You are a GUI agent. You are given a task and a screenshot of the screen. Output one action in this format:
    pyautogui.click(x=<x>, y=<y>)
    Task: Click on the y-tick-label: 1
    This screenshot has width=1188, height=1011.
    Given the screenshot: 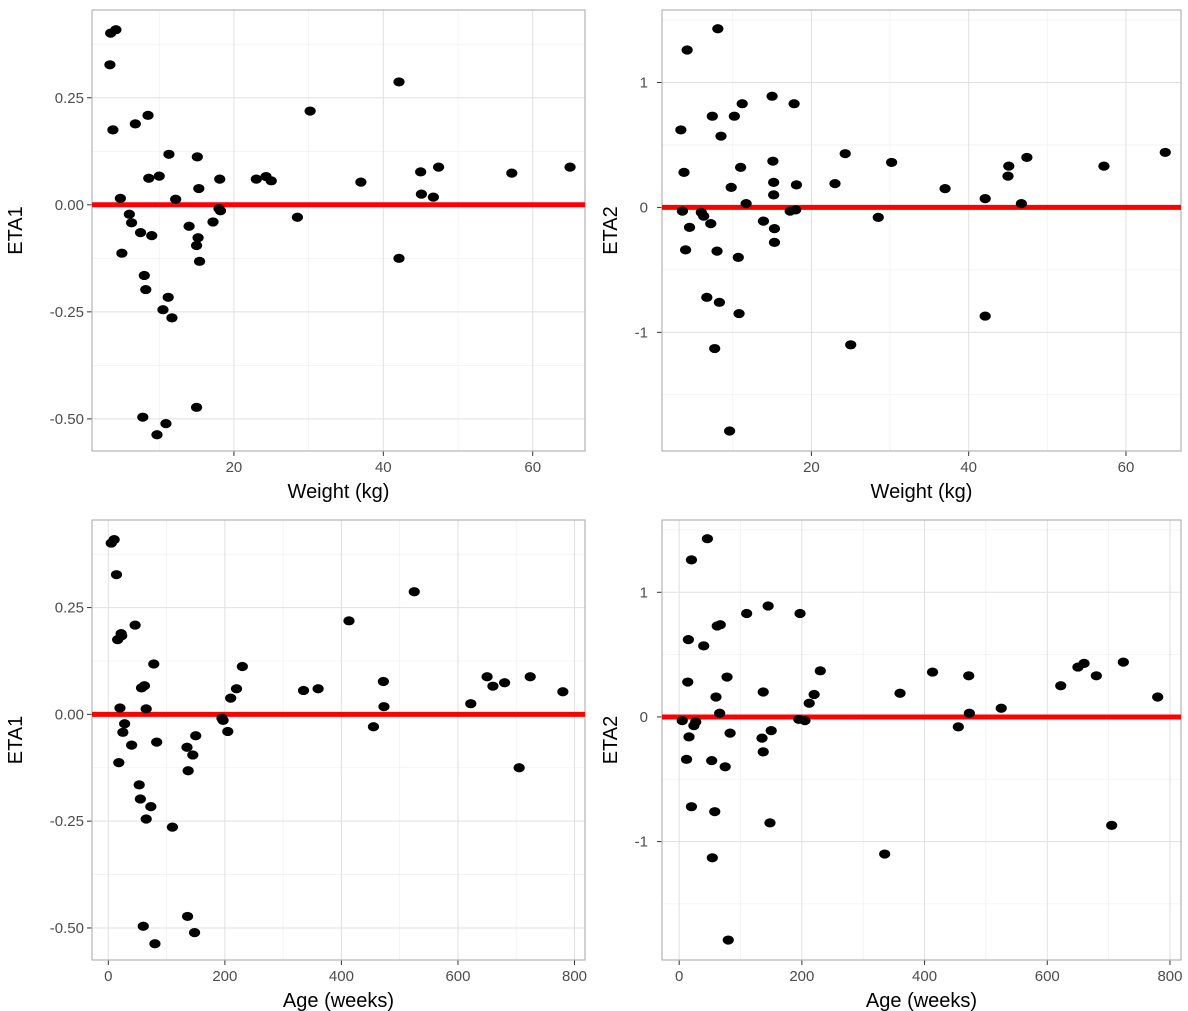 What is the action you would take?
    pyautogui.click(x=644, y=82)
    